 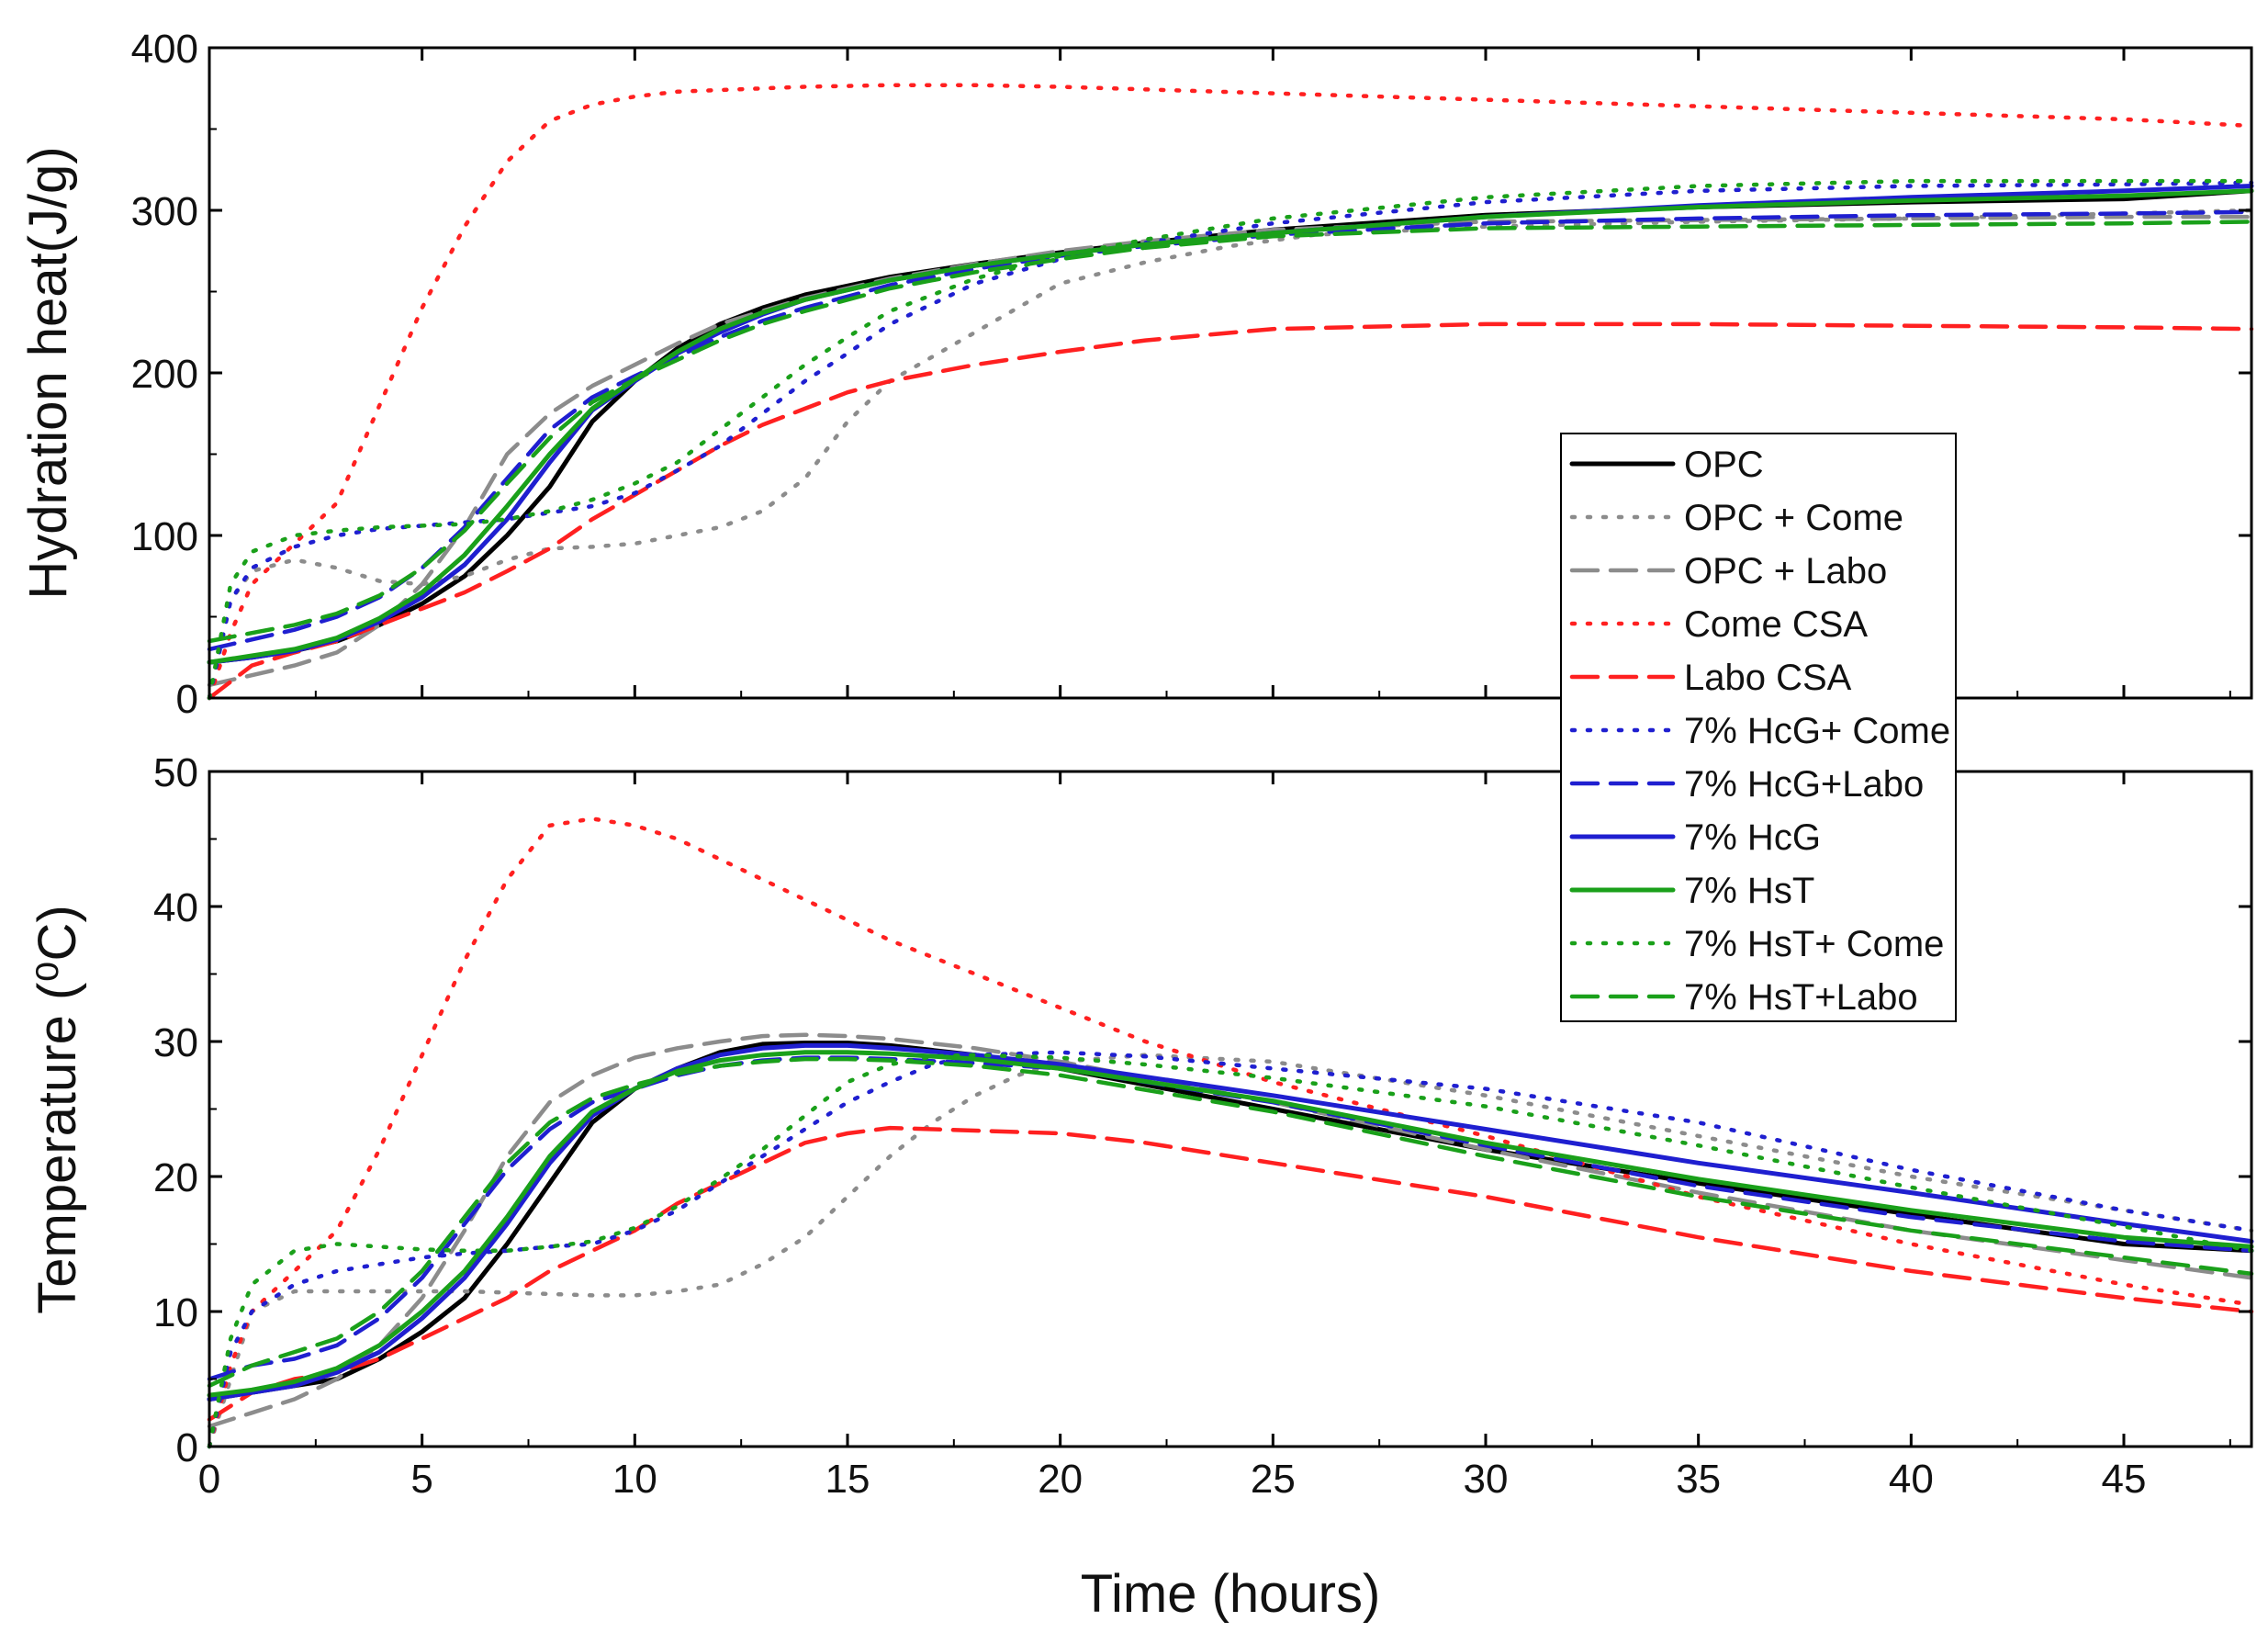 I want to click on legend-box, so click(x=1759, y=727).